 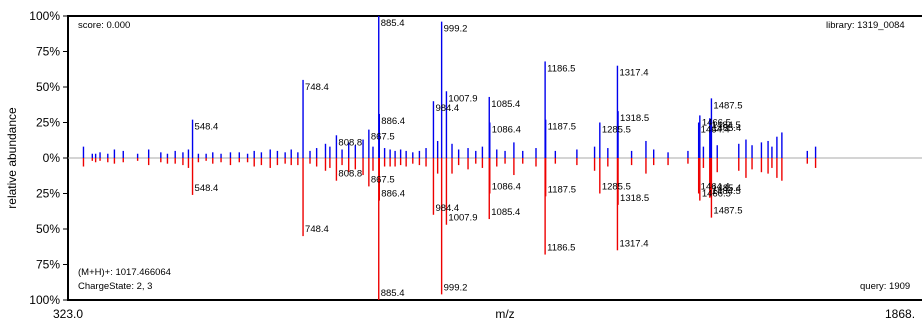 I want to click on library-annotation: library: 1319_0084, so click(x=865, y=25).